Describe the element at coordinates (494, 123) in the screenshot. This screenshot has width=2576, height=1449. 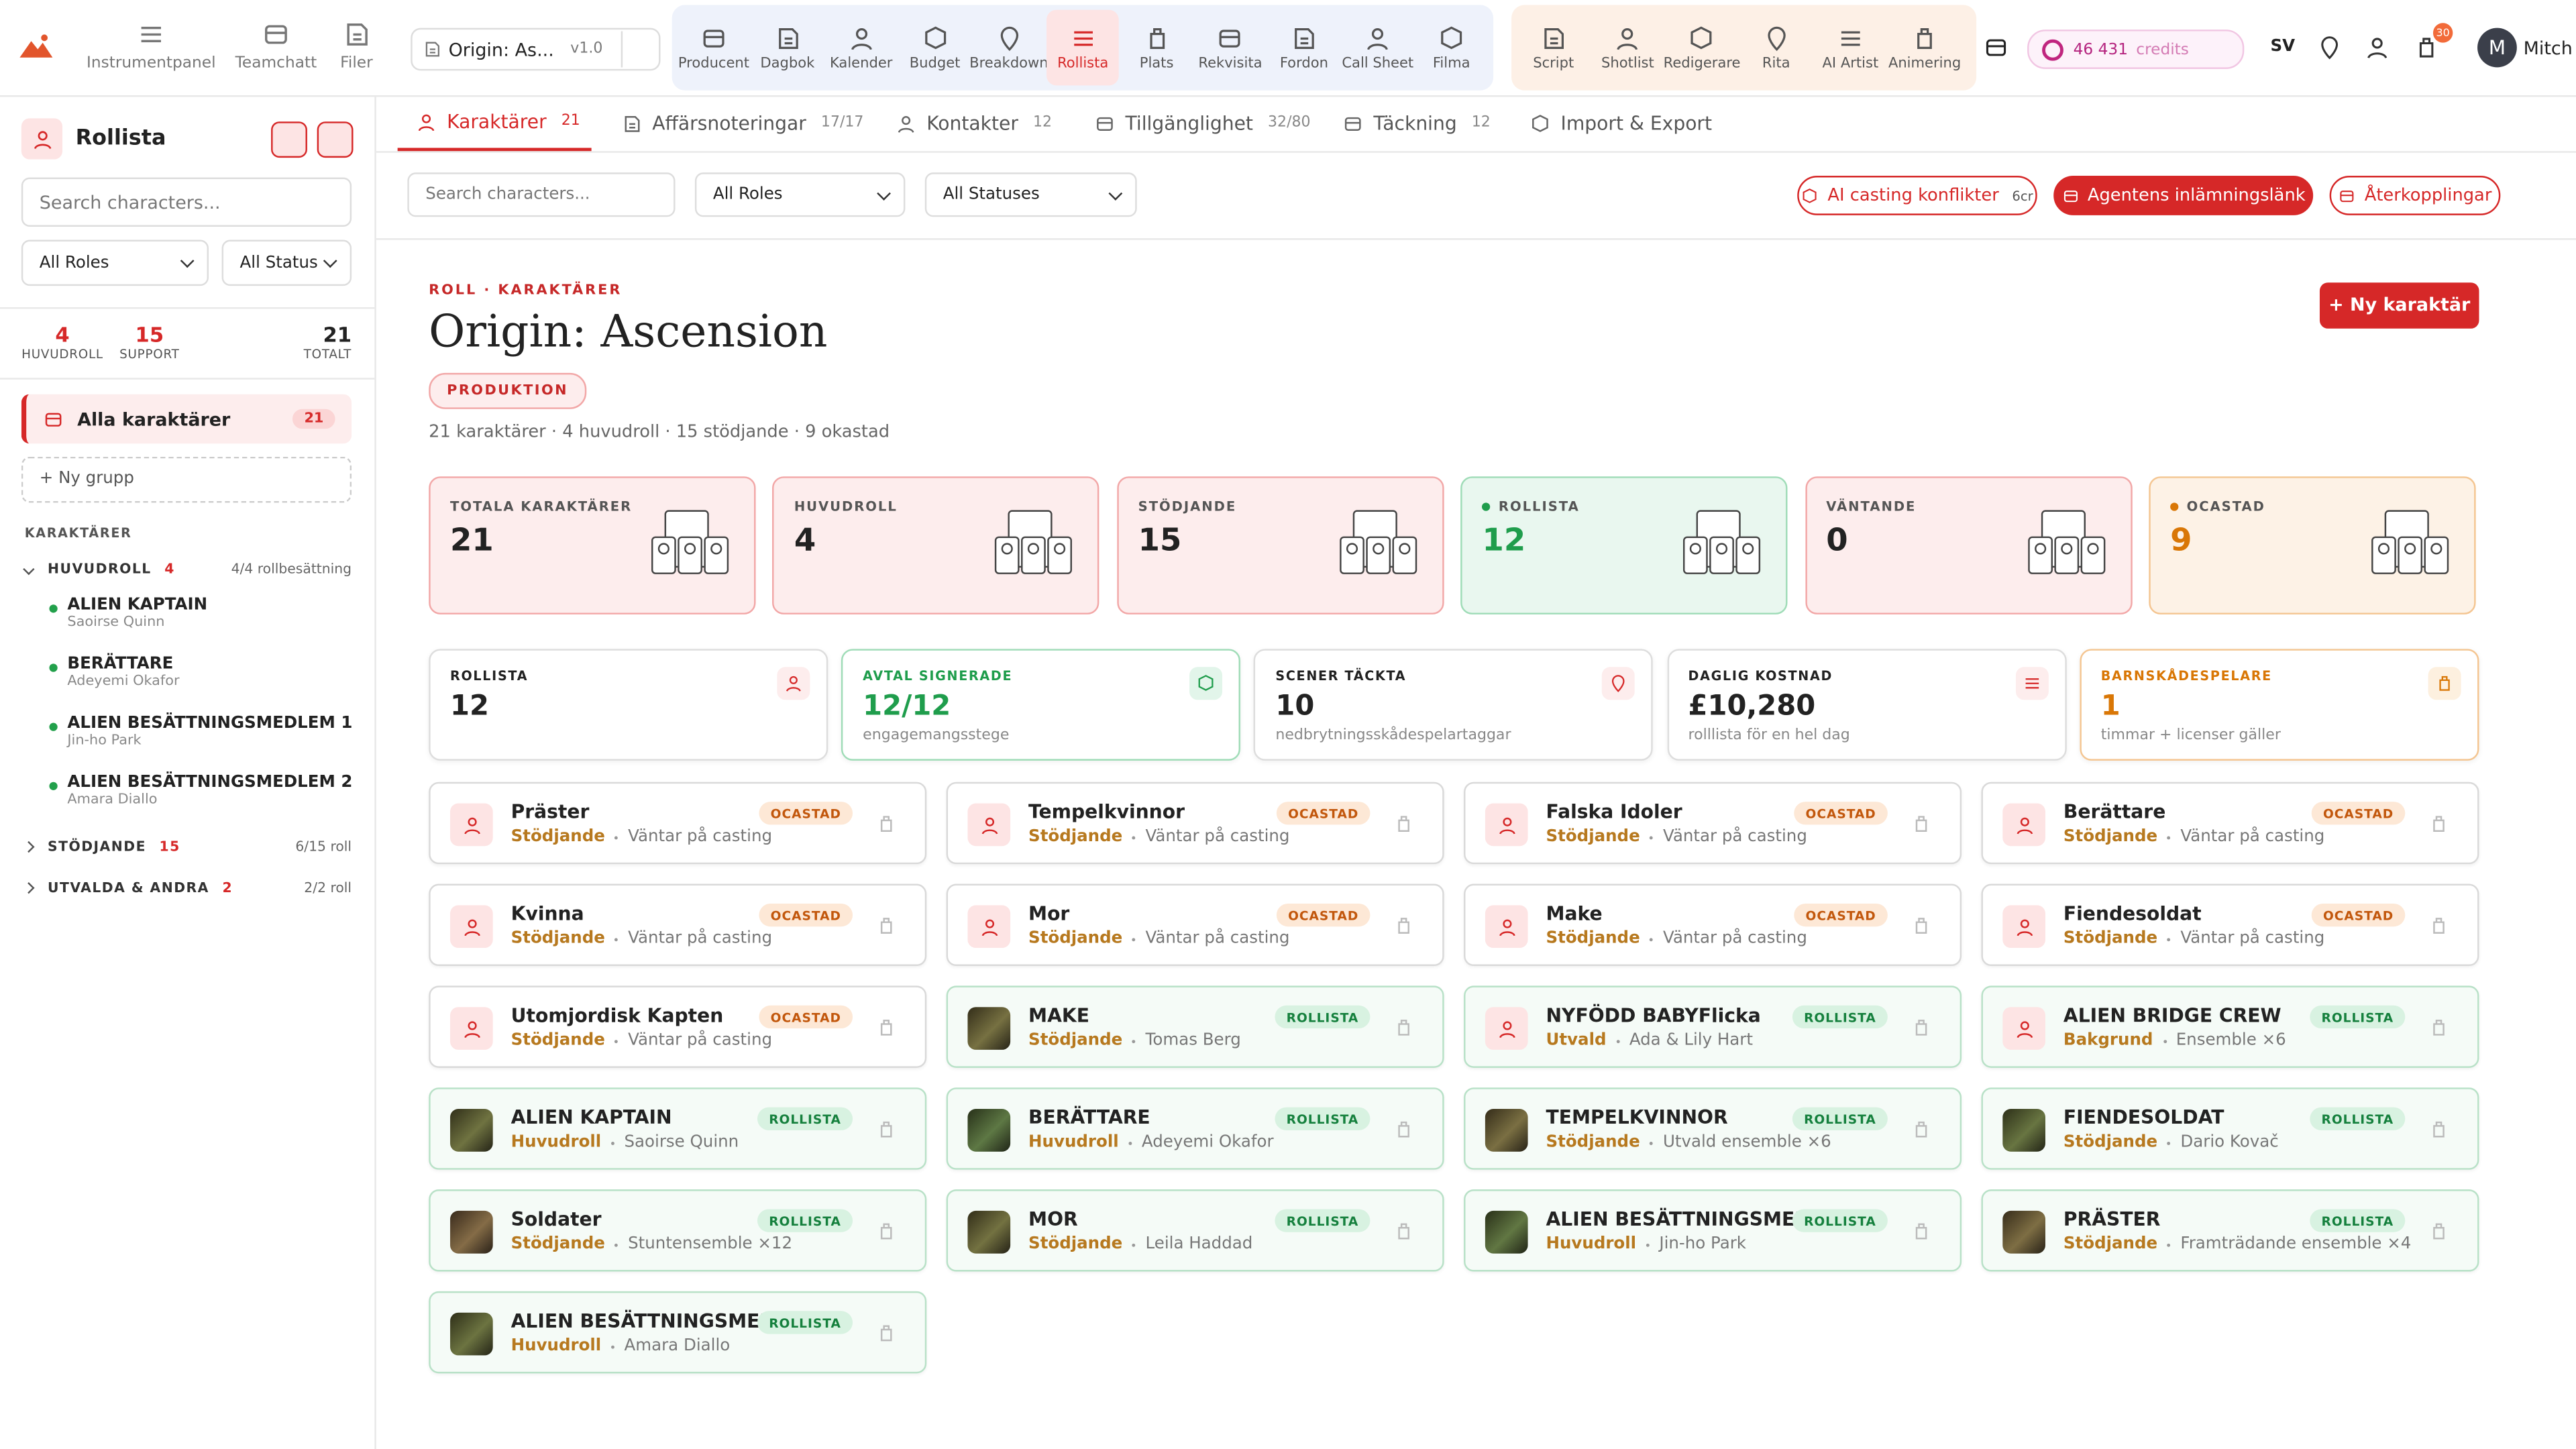
I see `tab: Karaktärer 21` at that location.